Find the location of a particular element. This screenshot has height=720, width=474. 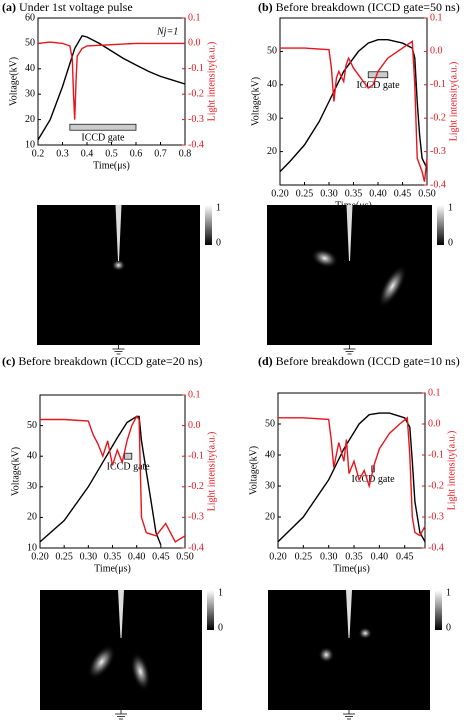

title-text: Before breakdown (ICCD gate=50 ns) is located at coordinates (368, 7).